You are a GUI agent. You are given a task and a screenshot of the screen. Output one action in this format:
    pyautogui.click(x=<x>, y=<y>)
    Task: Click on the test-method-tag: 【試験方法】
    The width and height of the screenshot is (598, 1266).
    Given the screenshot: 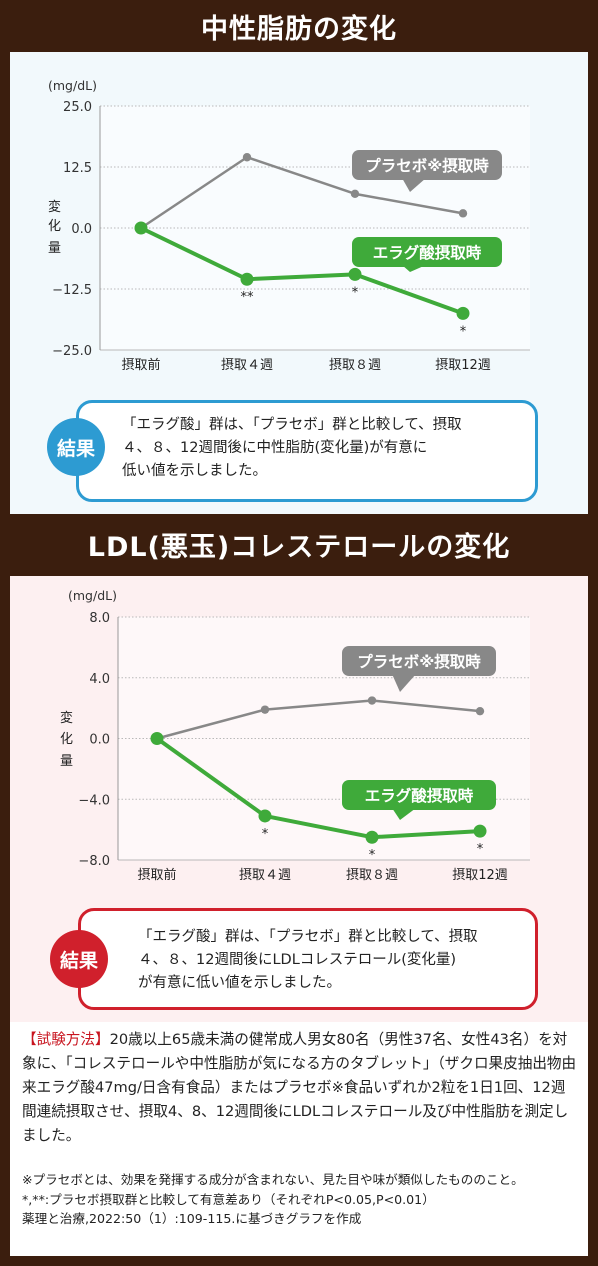 What is the action you would take?
    pyautogui.click(x=66, y=1039)
    